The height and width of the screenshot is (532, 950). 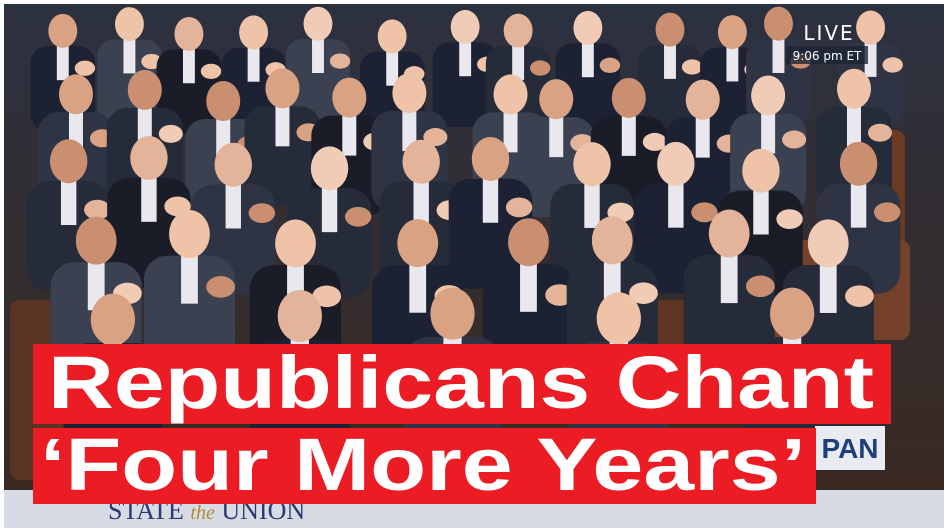 I want to click on headline-line: Republicans Chant, so click(x=461, y=382).